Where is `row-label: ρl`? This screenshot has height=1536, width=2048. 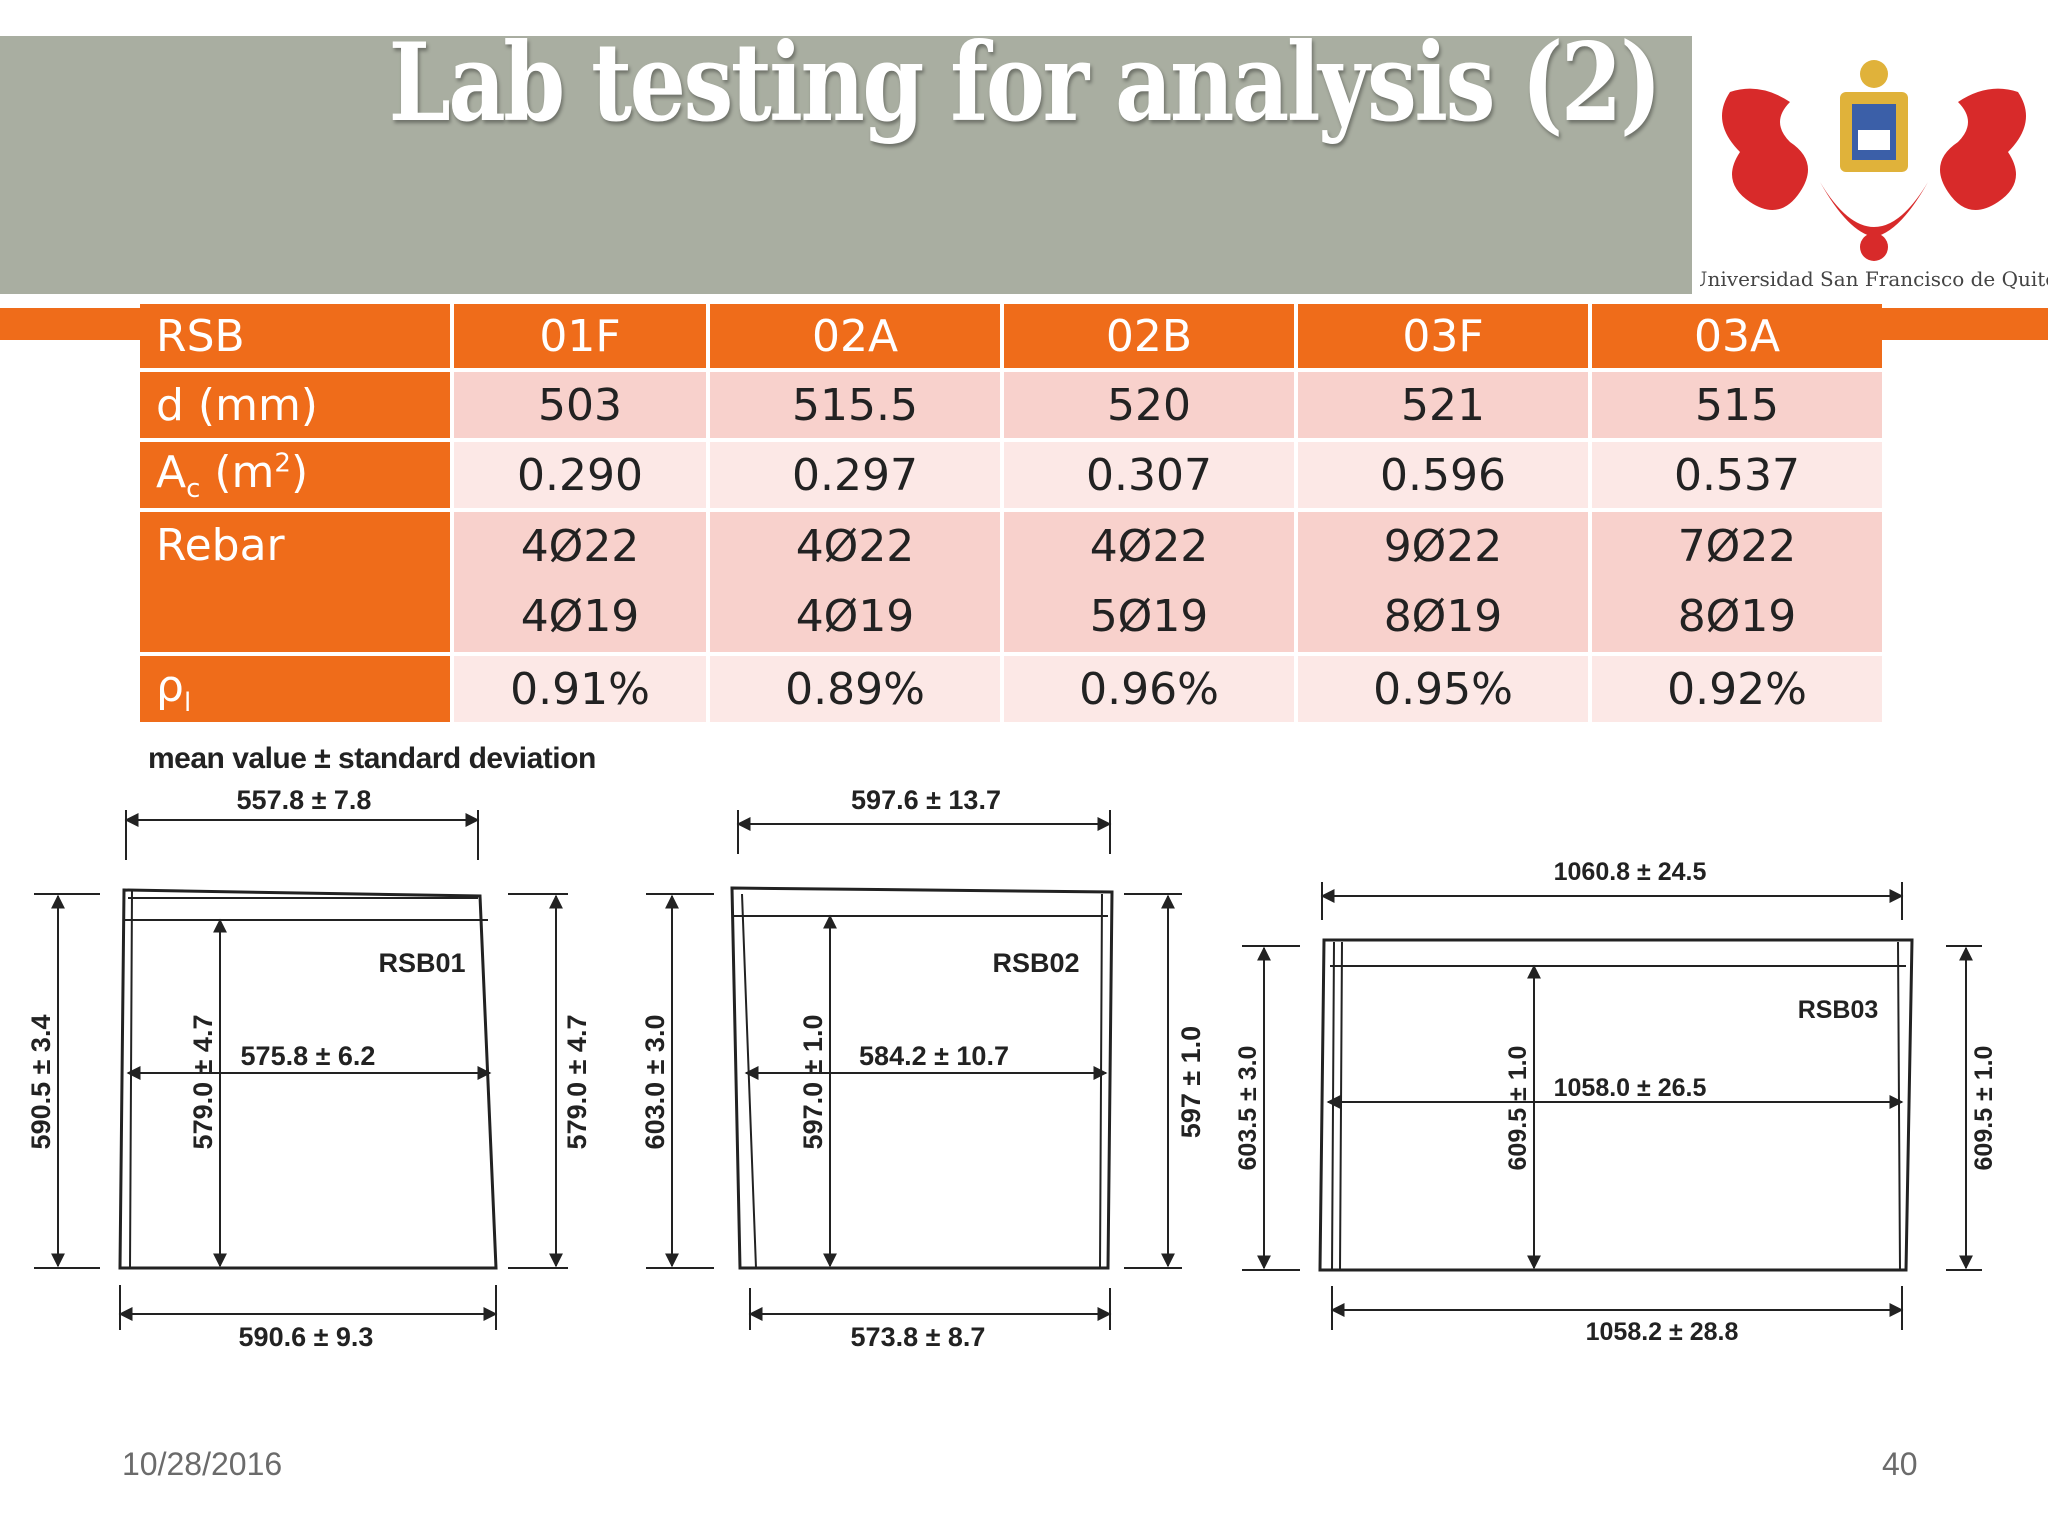 row-label: ρl is located at coordinates (295, 689).